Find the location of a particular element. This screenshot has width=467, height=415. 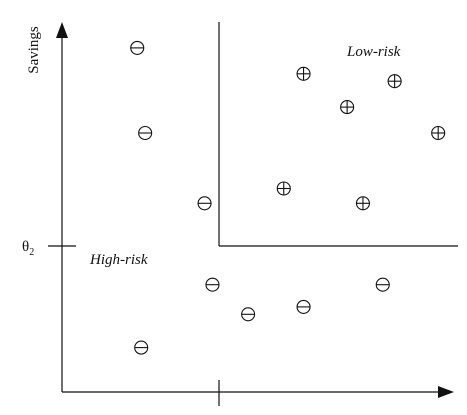

high-risk-label: High-risk is located at coordinates (118, 260).